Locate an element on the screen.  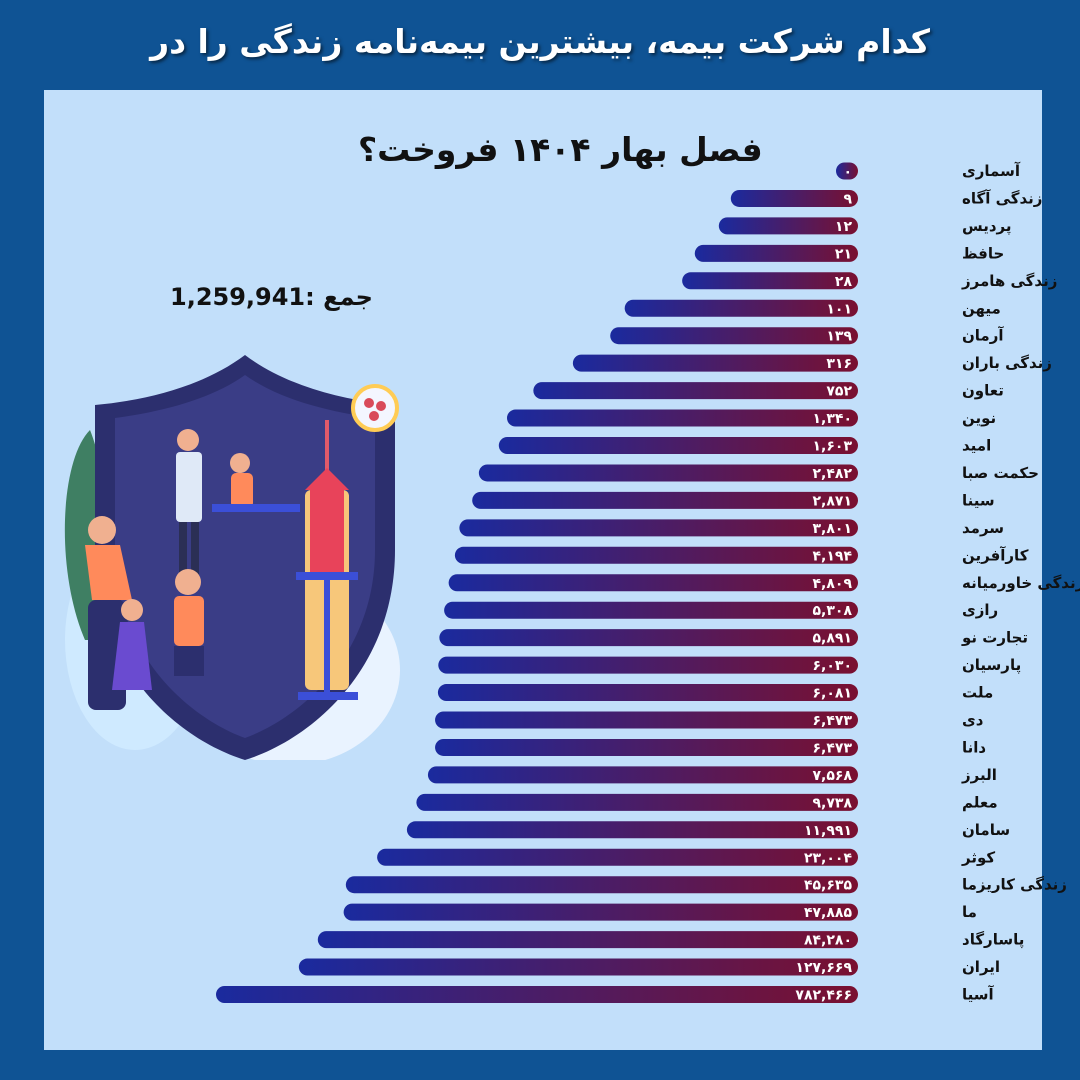
bar-value-label: ۱۰۱ is located at coordinates (839, 309).